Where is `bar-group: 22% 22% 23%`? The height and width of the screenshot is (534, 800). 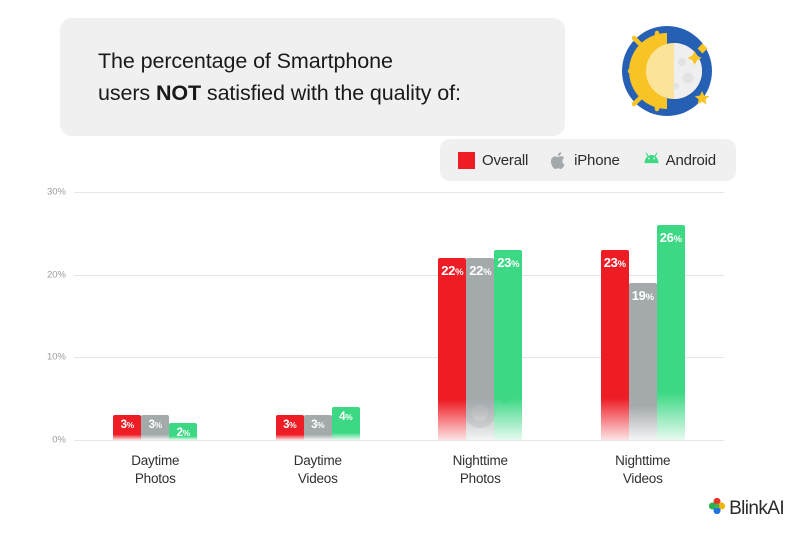 bar-group: 22% 22% 23% is located at coordinates (480, 316).